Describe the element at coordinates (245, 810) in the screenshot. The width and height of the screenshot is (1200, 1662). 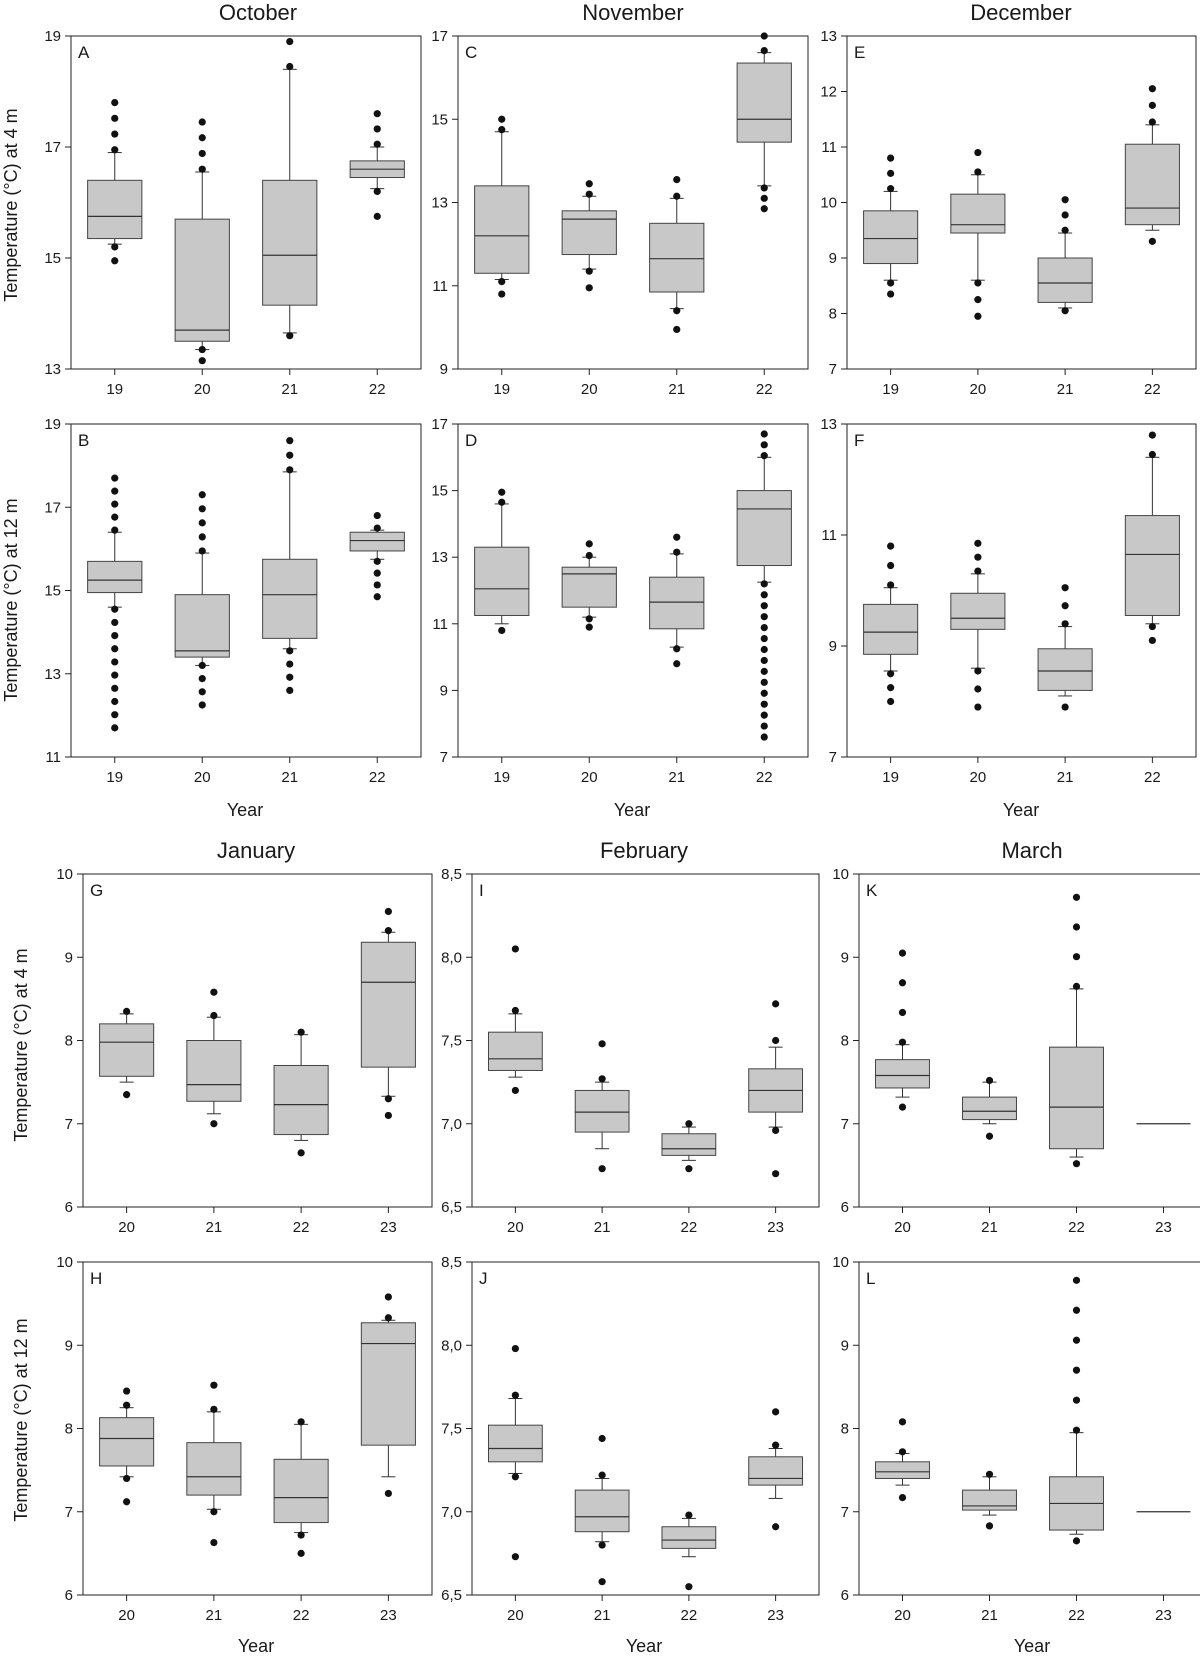
I see `xlabel-year: Year` at that location.